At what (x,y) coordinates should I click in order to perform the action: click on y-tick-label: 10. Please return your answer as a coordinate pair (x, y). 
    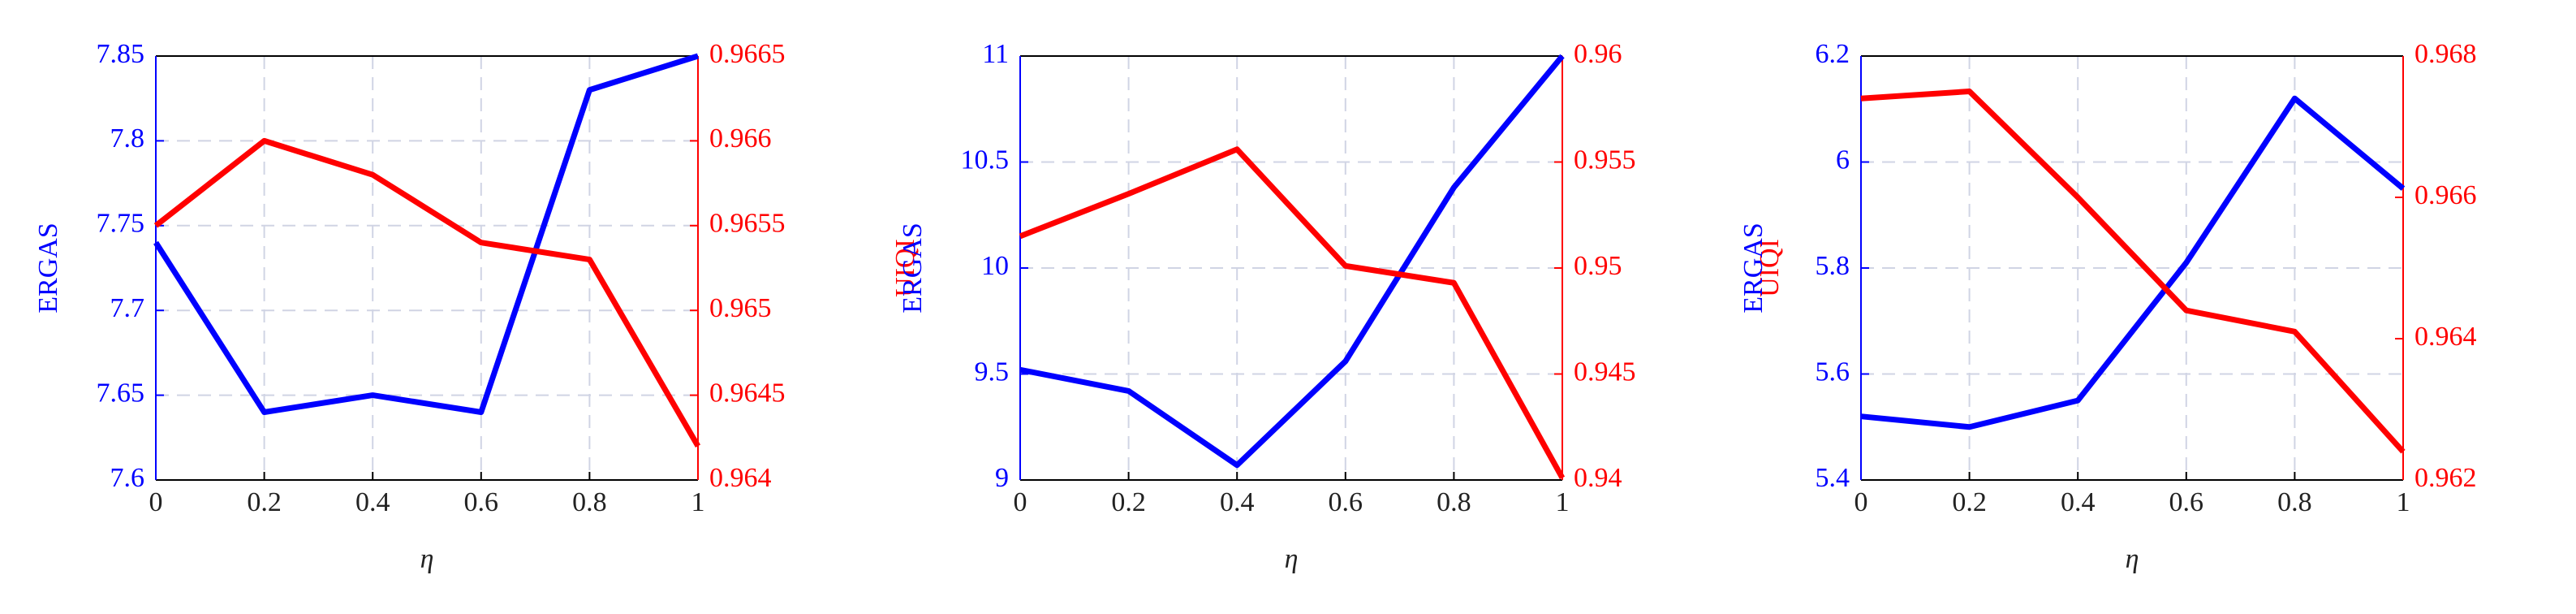
    Looking at the image, I should click on (995, 266).